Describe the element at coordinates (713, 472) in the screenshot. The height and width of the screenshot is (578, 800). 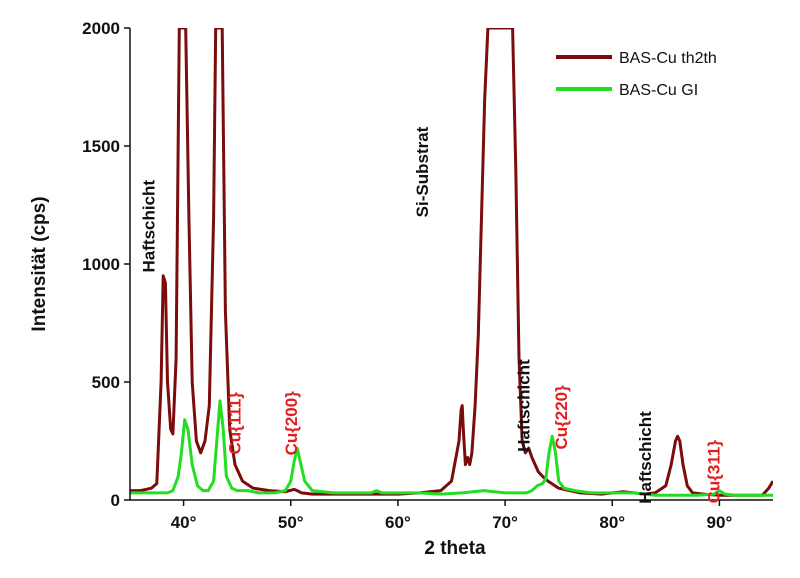
I see `peak-annotation: Cu{311}` at that location.